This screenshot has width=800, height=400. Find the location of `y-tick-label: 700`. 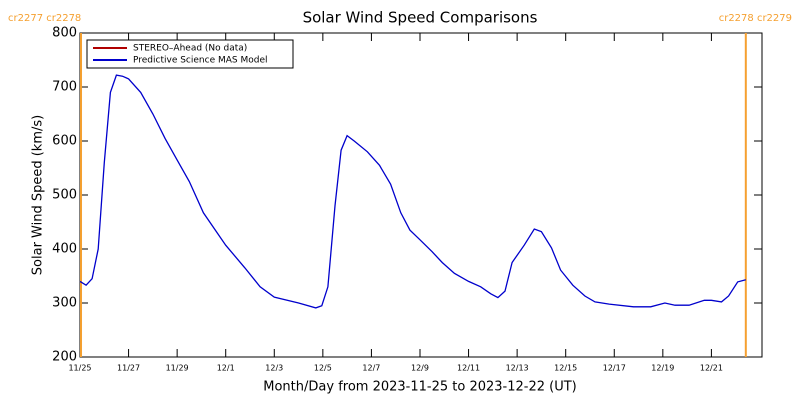

y-tick-label: 700 is located at coordinates (64, 87).